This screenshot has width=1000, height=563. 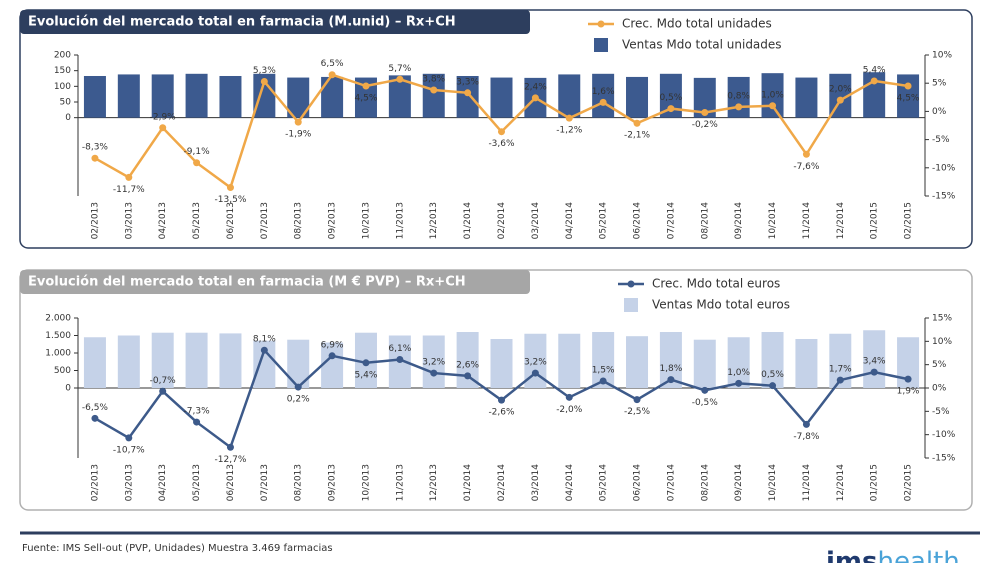 What do you see at coordinates (298, 400) in the screenshot?
I see `data-label: 0,2%` at bounding box center [298, 400].